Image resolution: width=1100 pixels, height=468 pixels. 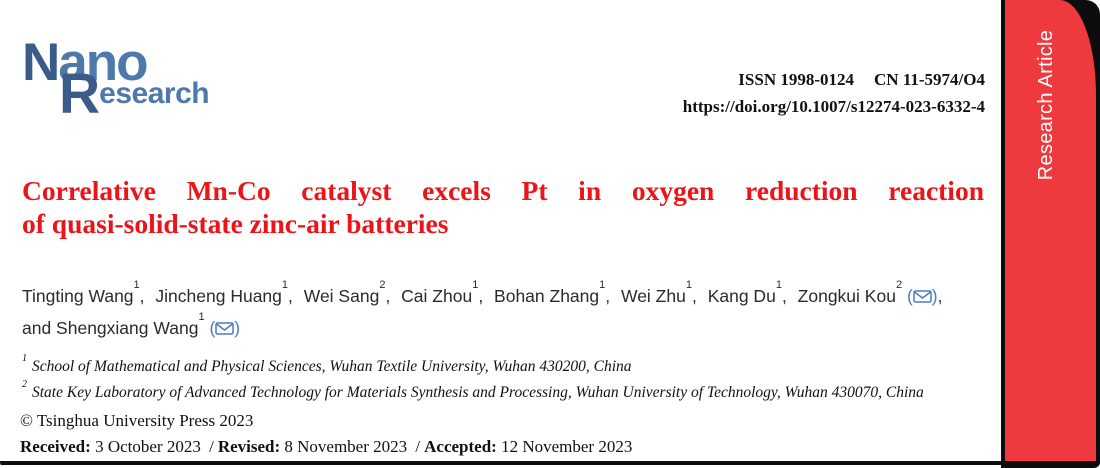 What do you see at coordinates (550, 463) in the screenshot?
I see `page-bottom-rule` at bounding box center [550, 463].